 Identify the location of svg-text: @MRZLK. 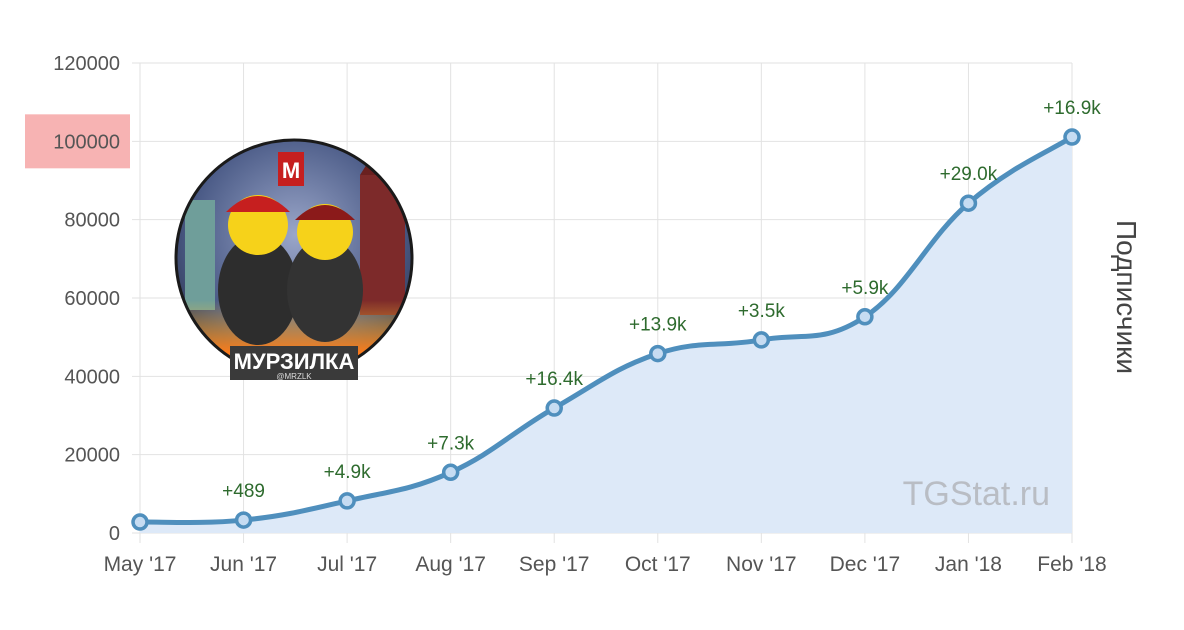
(294, 376).